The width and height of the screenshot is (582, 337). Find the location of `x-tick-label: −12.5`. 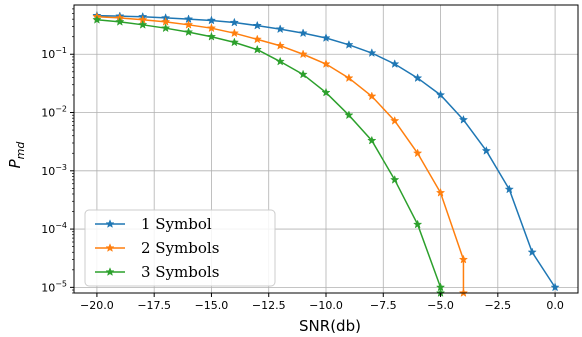

x-tick-label: −12.5 is located at coordinates (269, 305).